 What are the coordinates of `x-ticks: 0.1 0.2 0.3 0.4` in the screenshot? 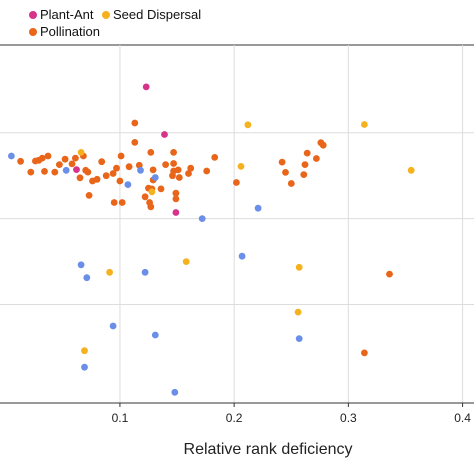 It's located at (291, 414).